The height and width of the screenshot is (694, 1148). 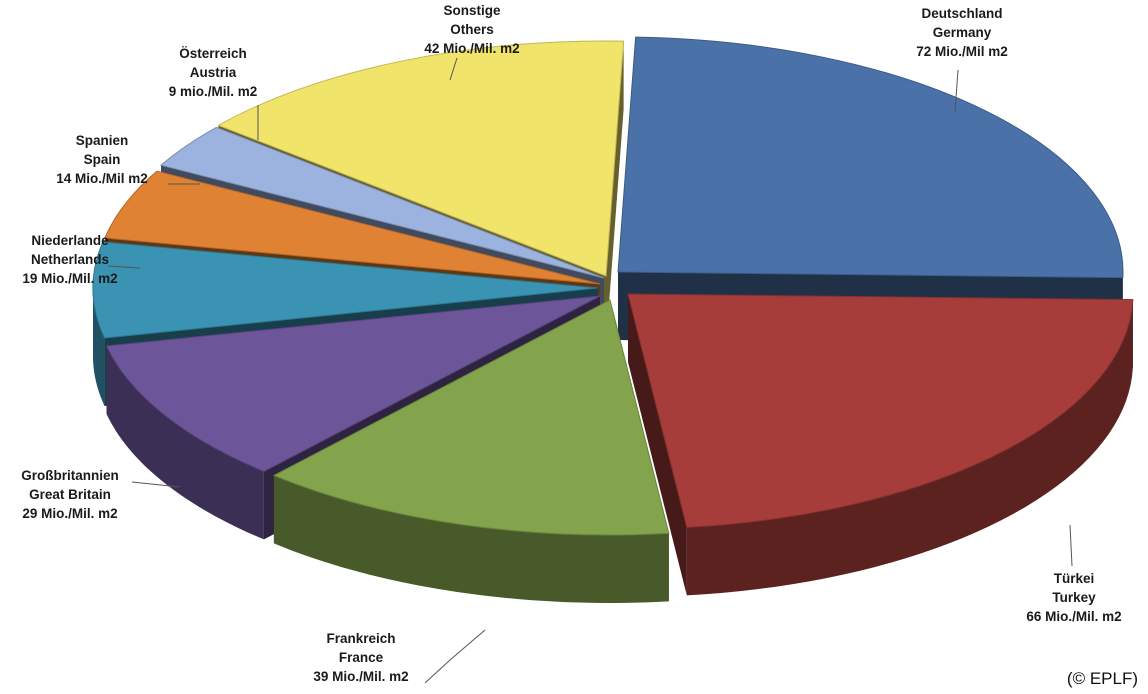 What do you see at coordinates (185, 442) in the screenshot?
I see `pie-slice-side-gb` at bounding box center [185, 442].